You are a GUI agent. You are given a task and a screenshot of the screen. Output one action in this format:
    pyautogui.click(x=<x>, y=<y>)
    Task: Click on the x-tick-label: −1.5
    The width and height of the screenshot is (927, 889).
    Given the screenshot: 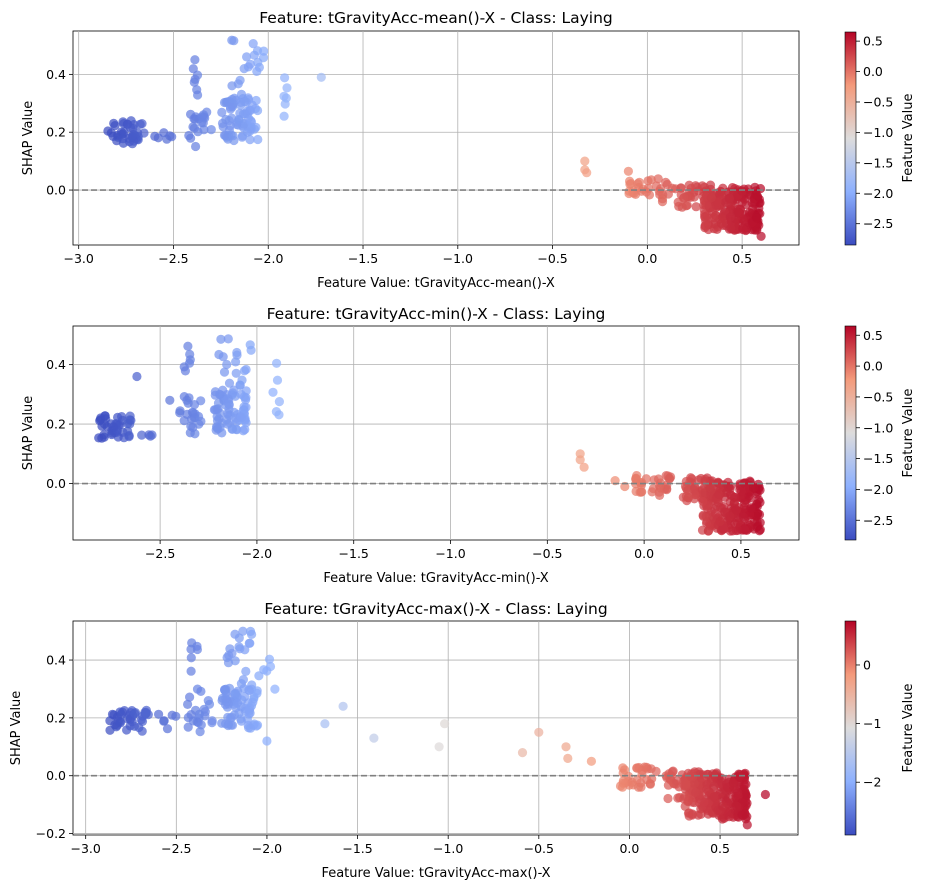 What is the action you would take?
    pyautogui.click(x=354, y=553)
    